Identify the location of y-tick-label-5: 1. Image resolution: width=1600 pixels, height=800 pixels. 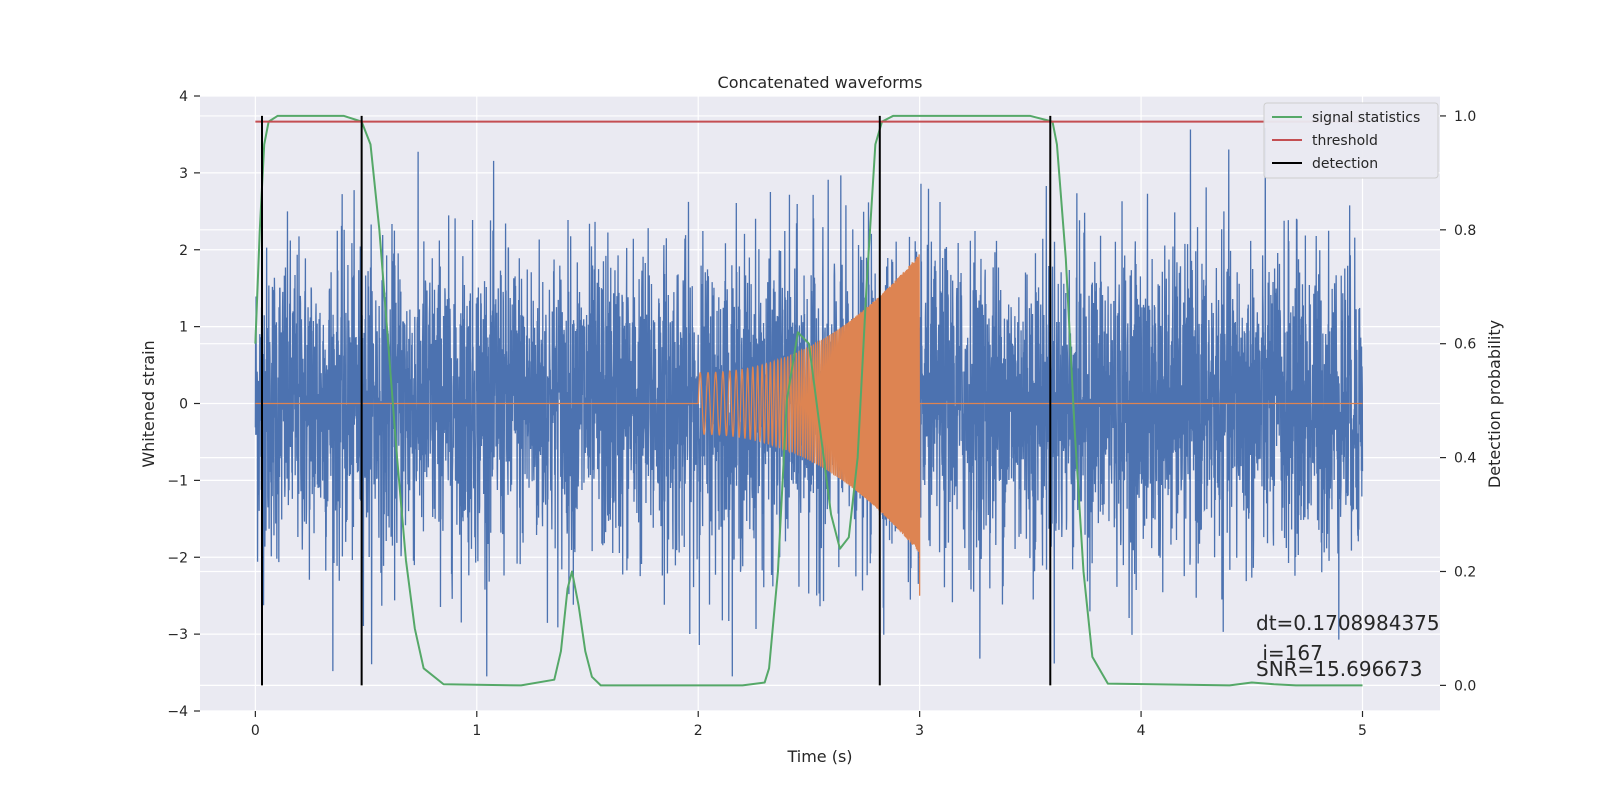
(183, 328).